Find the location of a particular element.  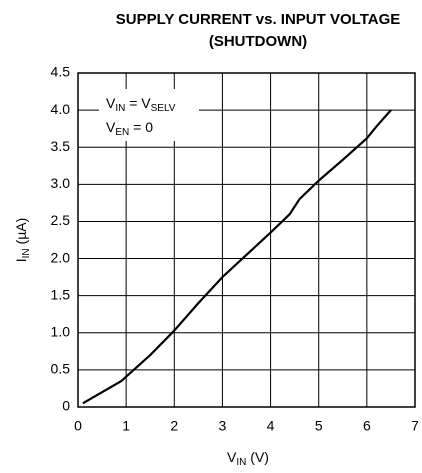

annotation-box is located at coordinates (149, 115).